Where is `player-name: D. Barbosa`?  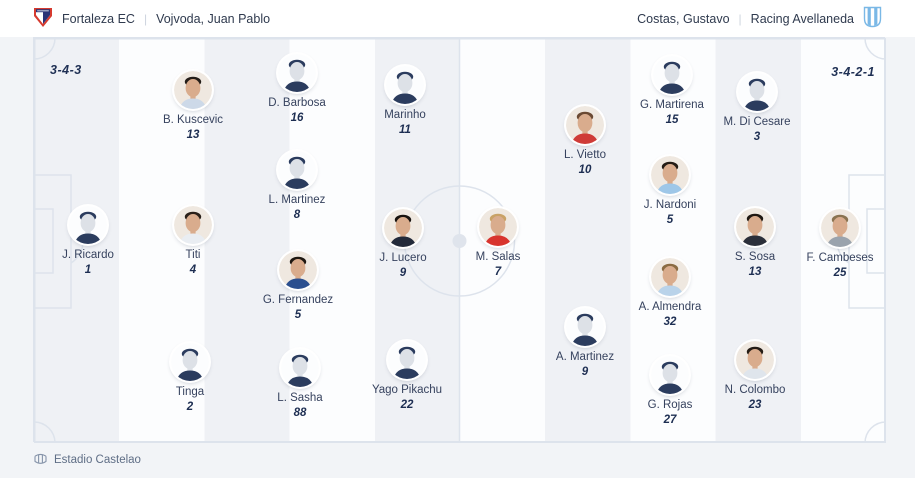
player-name: D. Barbosa is located at coordinates (297, 103).